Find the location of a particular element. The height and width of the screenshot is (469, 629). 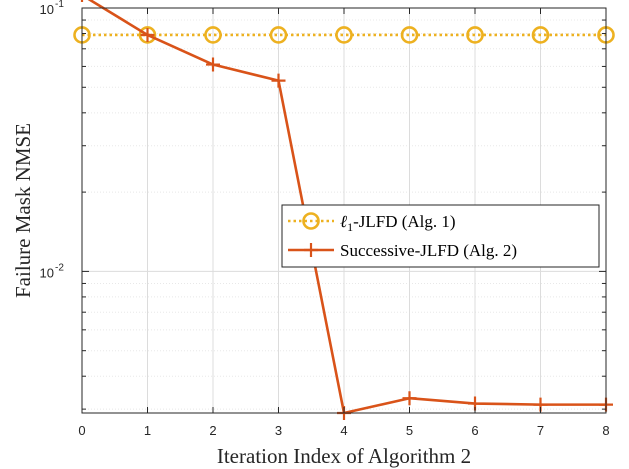

y-axis-title: Failure Mask NMSE is located at coordinates (23, 210).